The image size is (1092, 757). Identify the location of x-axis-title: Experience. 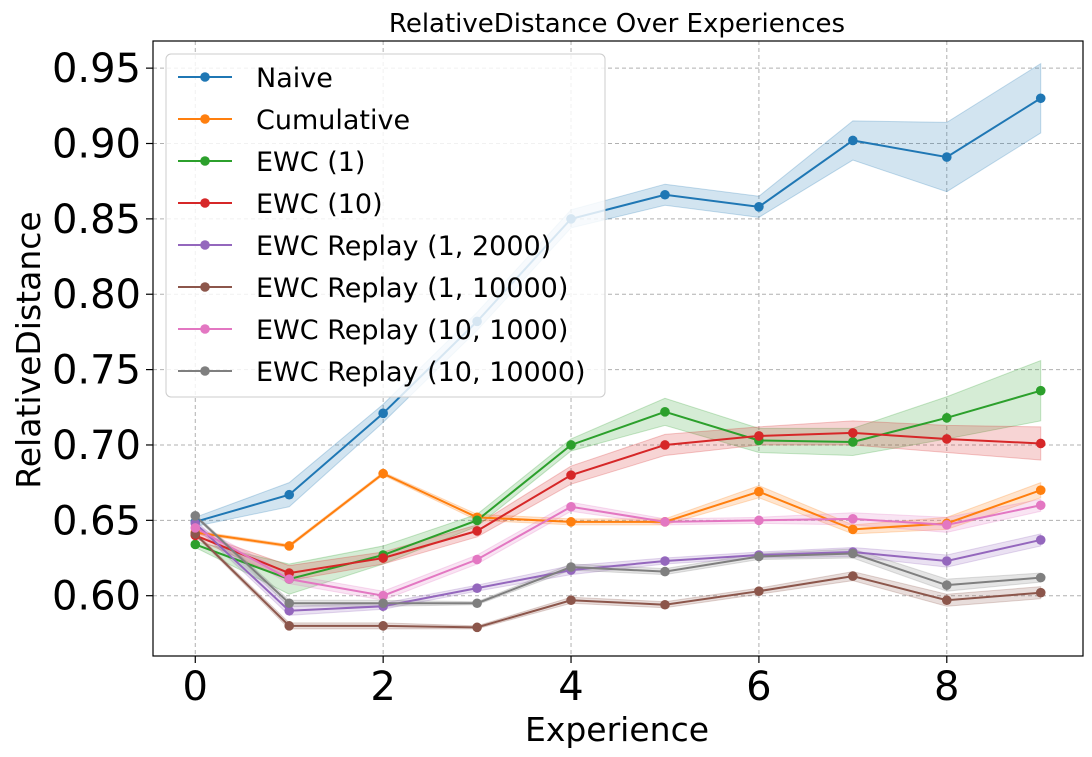
(617, 729).